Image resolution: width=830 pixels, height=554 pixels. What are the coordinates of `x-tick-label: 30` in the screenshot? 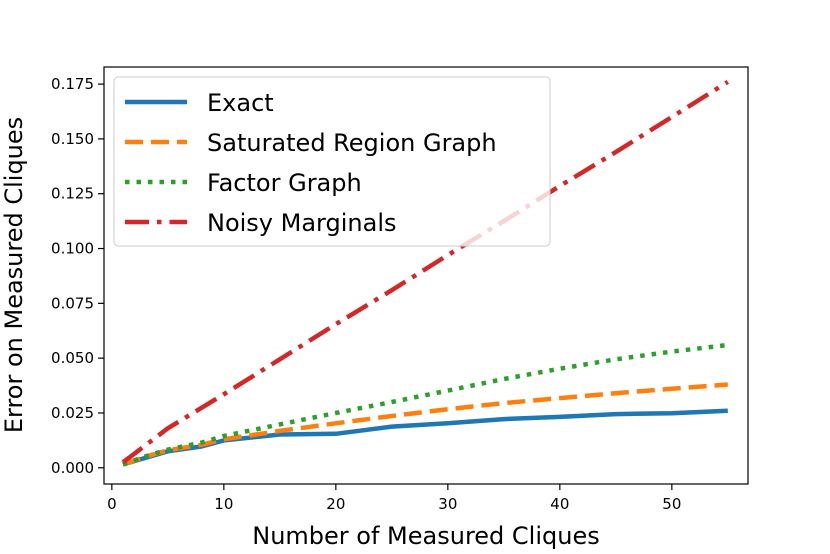 It's located at (447, 504).